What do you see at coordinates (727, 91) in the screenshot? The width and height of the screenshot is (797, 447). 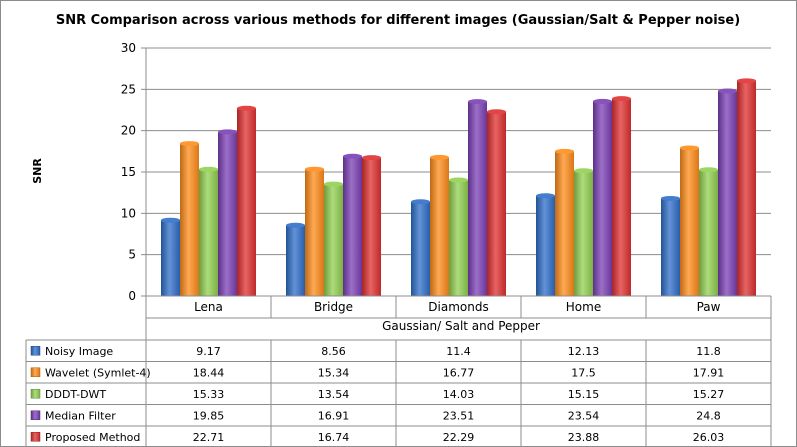 I see `bar-top-median-filter-paw` at bounding box center [727, 91].